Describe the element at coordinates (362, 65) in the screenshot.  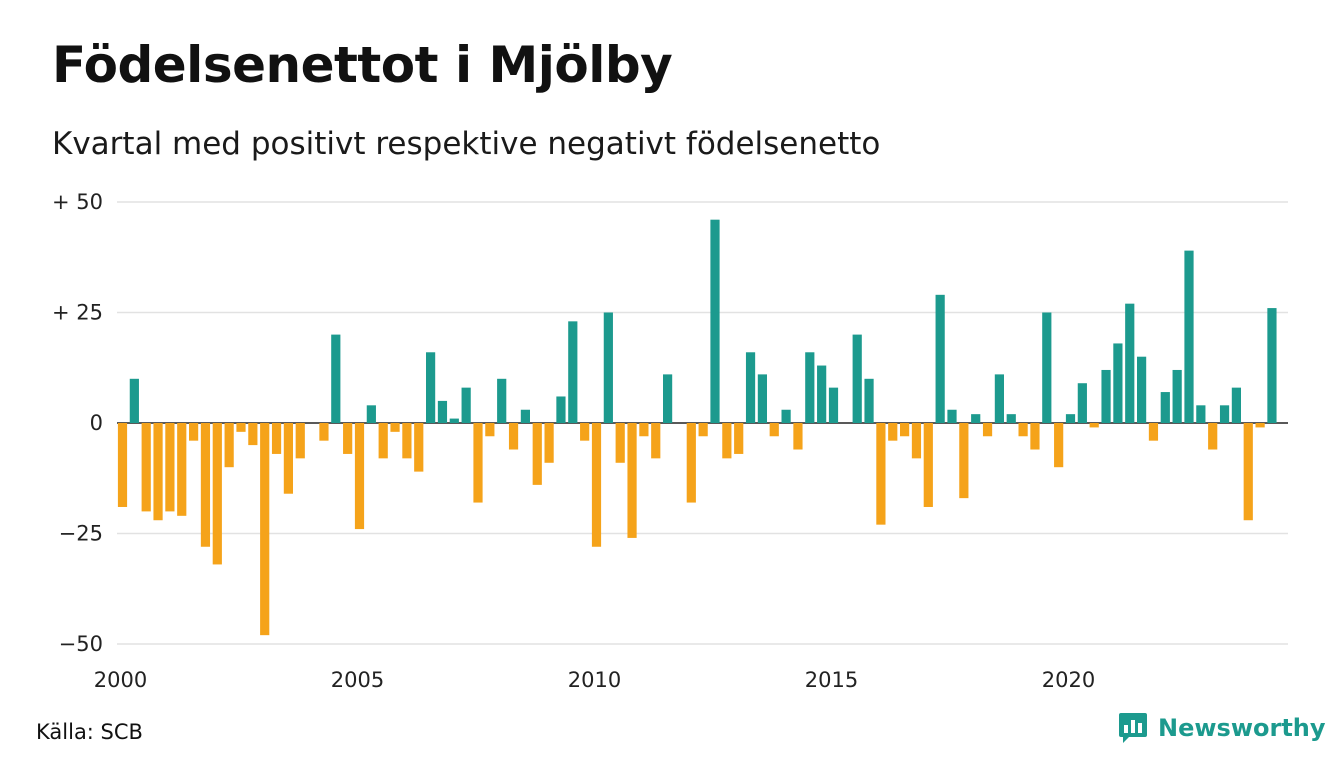
I see `chart-title: Födelsenettot i Mjölby` at that location.